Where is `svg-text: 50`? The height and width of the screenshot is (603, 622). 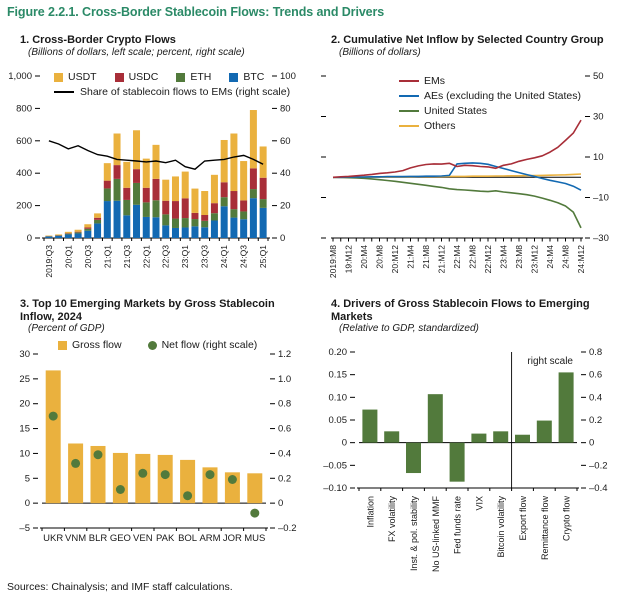 svg-text: 50 is located at coordinates (598, 76).